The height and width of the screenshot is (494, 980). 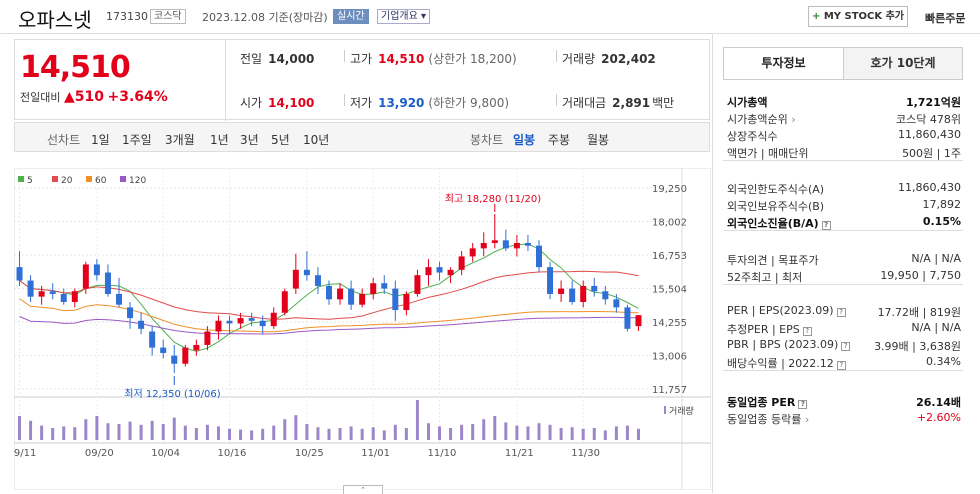 I want to click on line-chart-label: 선차트, so click(x=64, y=140).